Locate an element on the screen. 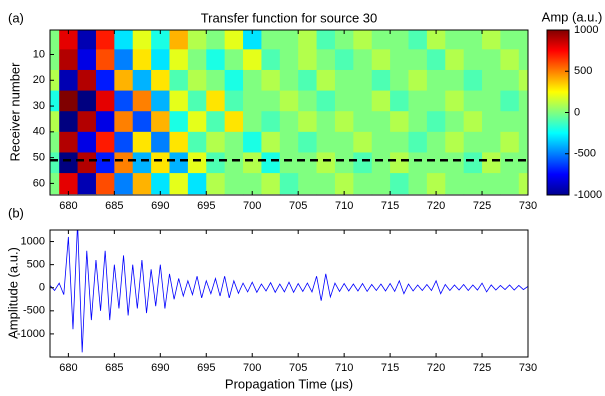 The height and width of the screenshot is (396, 605). x-tick-label: 715 is located at coordinates (390, 368).